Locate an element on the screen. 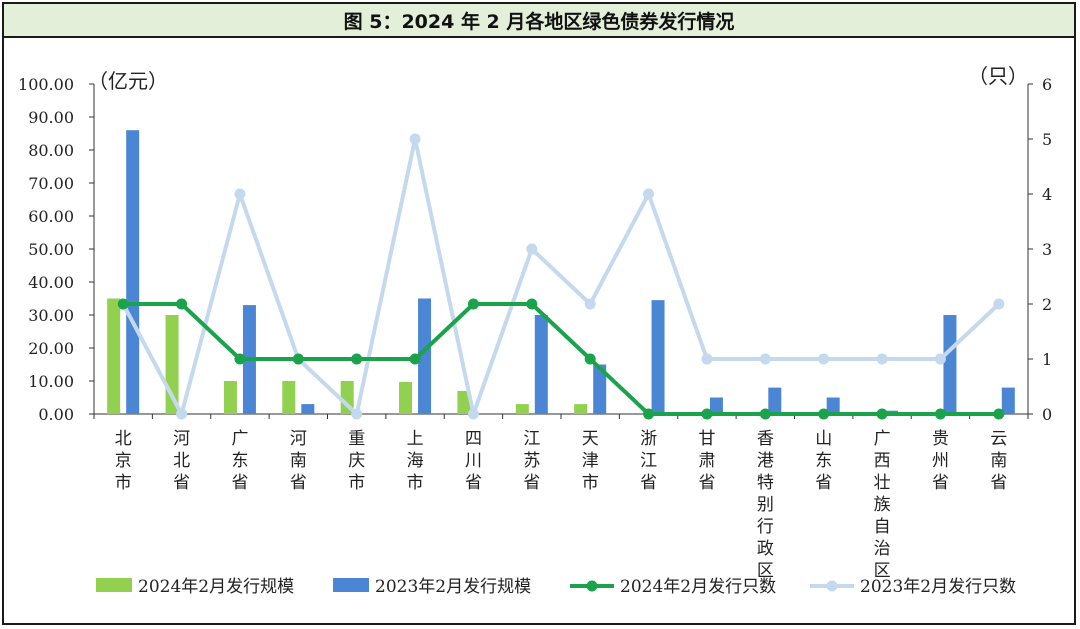  category-label: 河 is located at coordinates (181, 439).